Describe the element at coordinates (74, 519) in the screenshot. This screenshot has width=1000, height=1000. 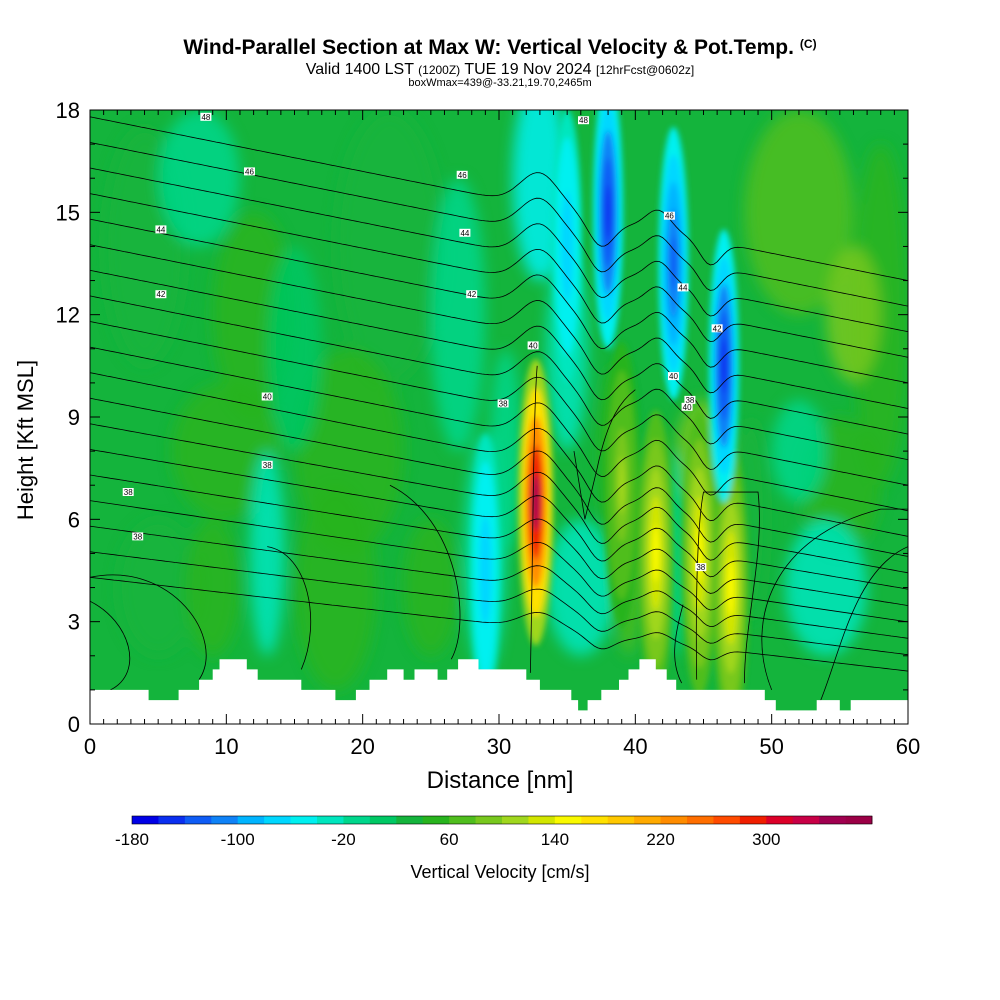
I see `y-tick-label-2: 6` at that location.